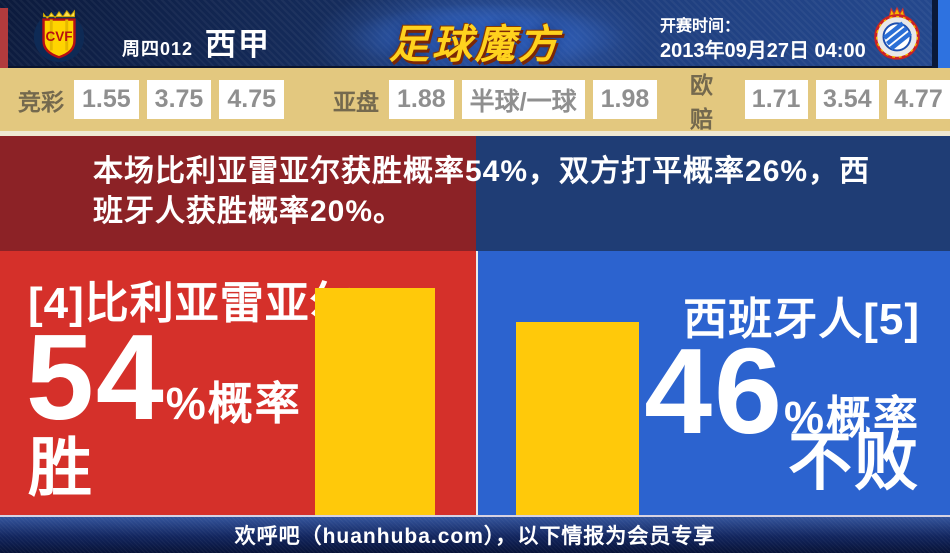  I want to click on left-accent-strip, so click(4, 38).